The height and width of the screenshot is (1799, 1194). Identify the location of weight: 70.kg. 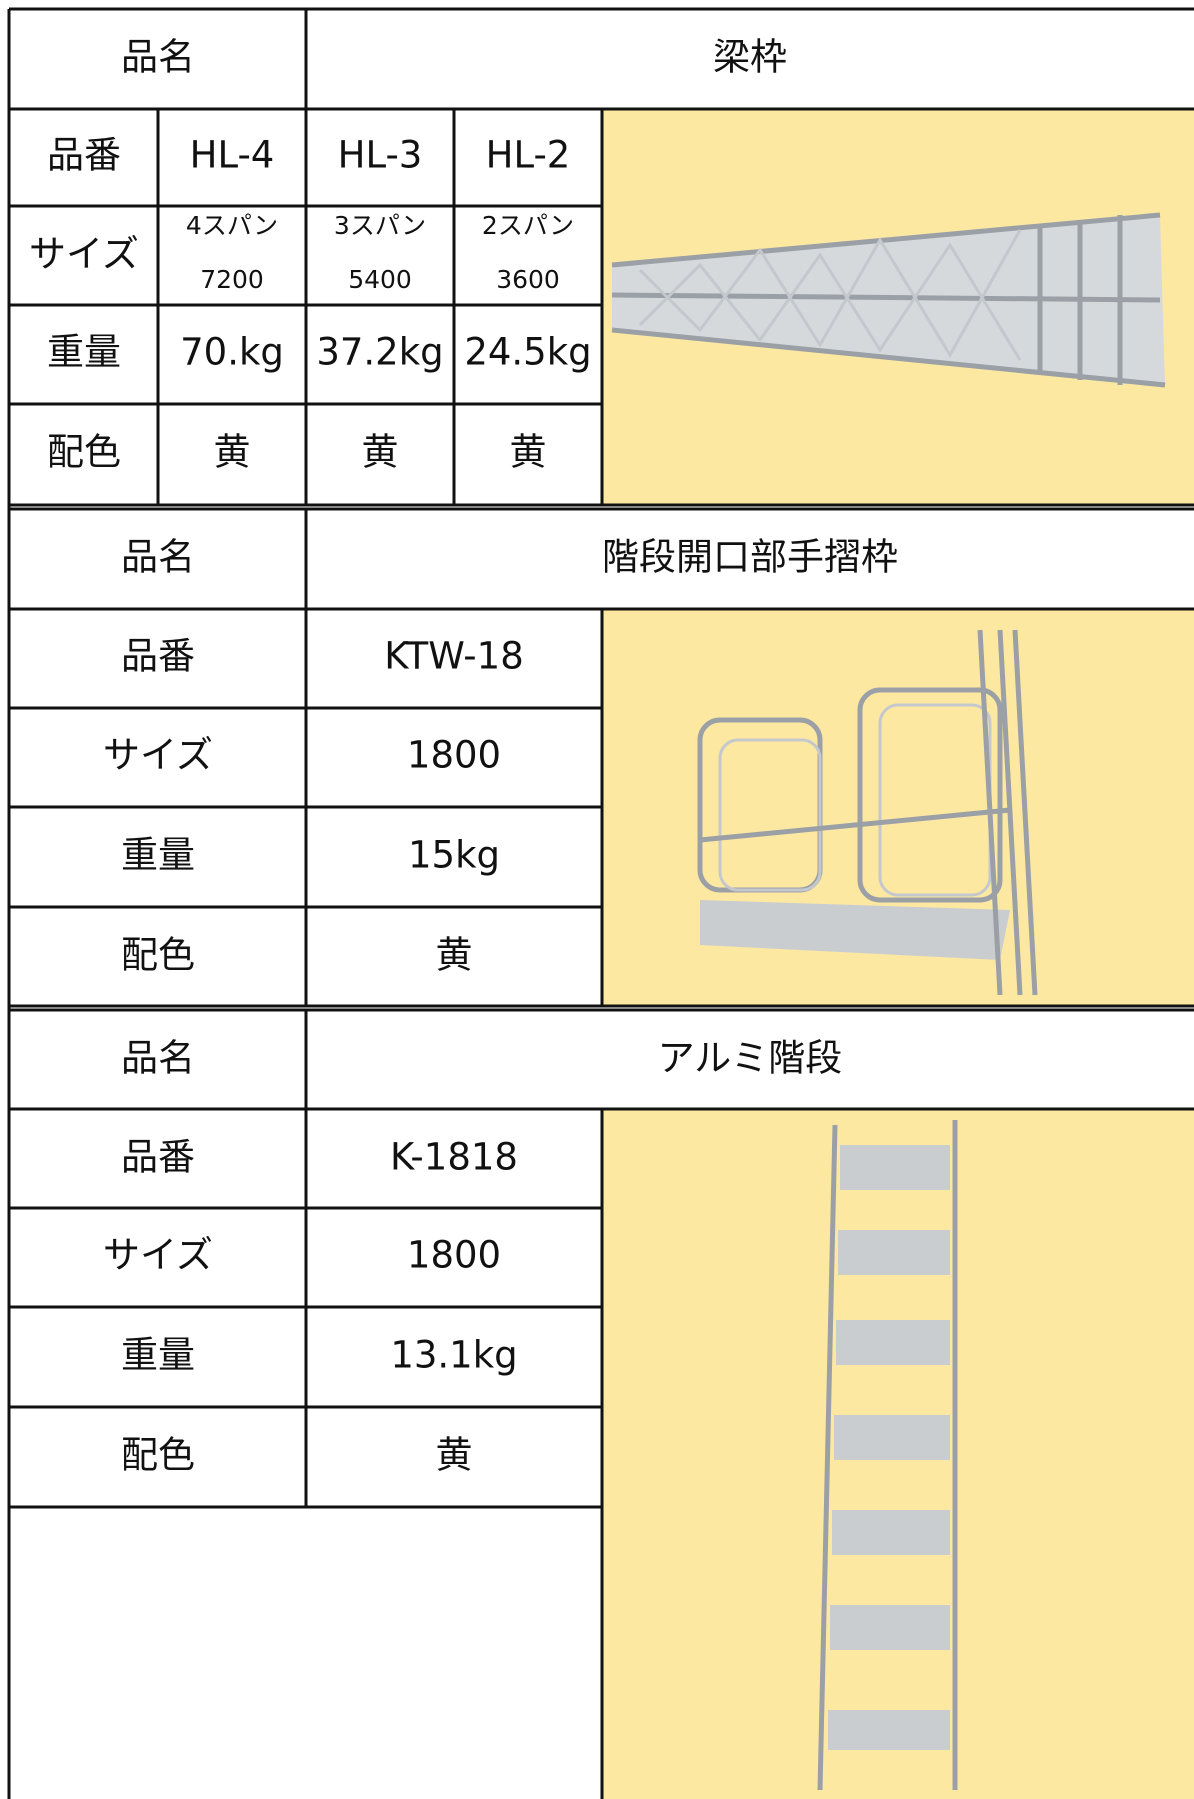
(232, 352).